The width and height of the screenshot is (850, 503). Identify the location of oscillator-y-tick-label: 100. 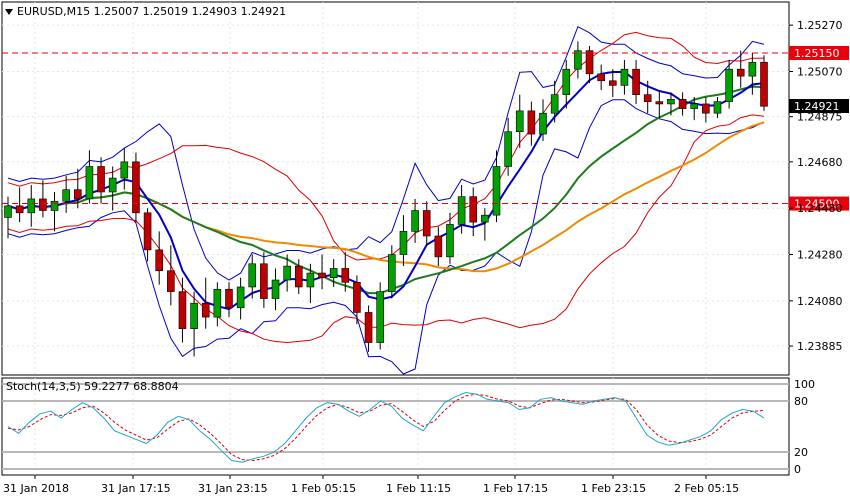
(804, 384).